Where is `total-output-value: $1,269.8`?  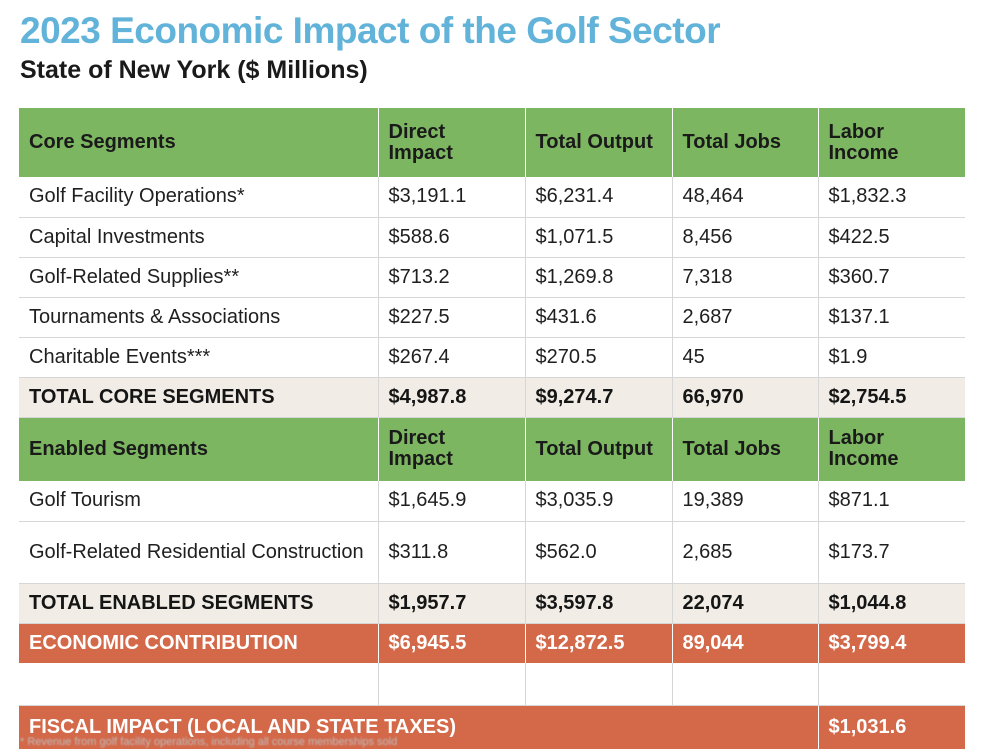
total-output-value: $1,269.8 is located at coordinates (599, 277).